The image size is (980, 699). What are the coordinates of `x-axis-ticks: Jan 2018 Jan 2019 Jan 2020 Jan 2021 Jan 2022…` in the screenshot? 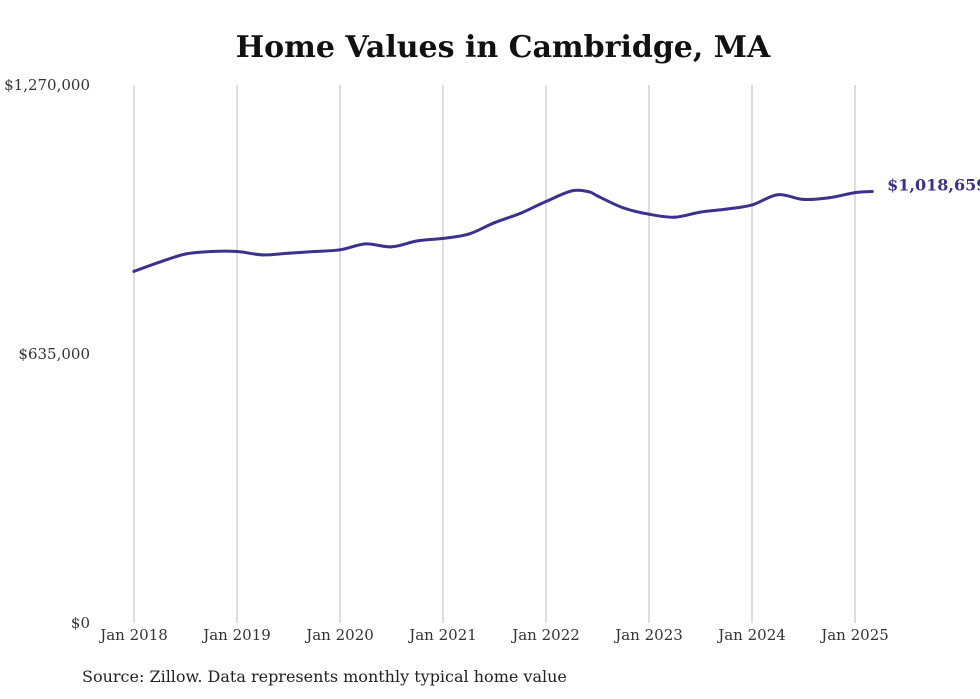 It's located at (493, 635).